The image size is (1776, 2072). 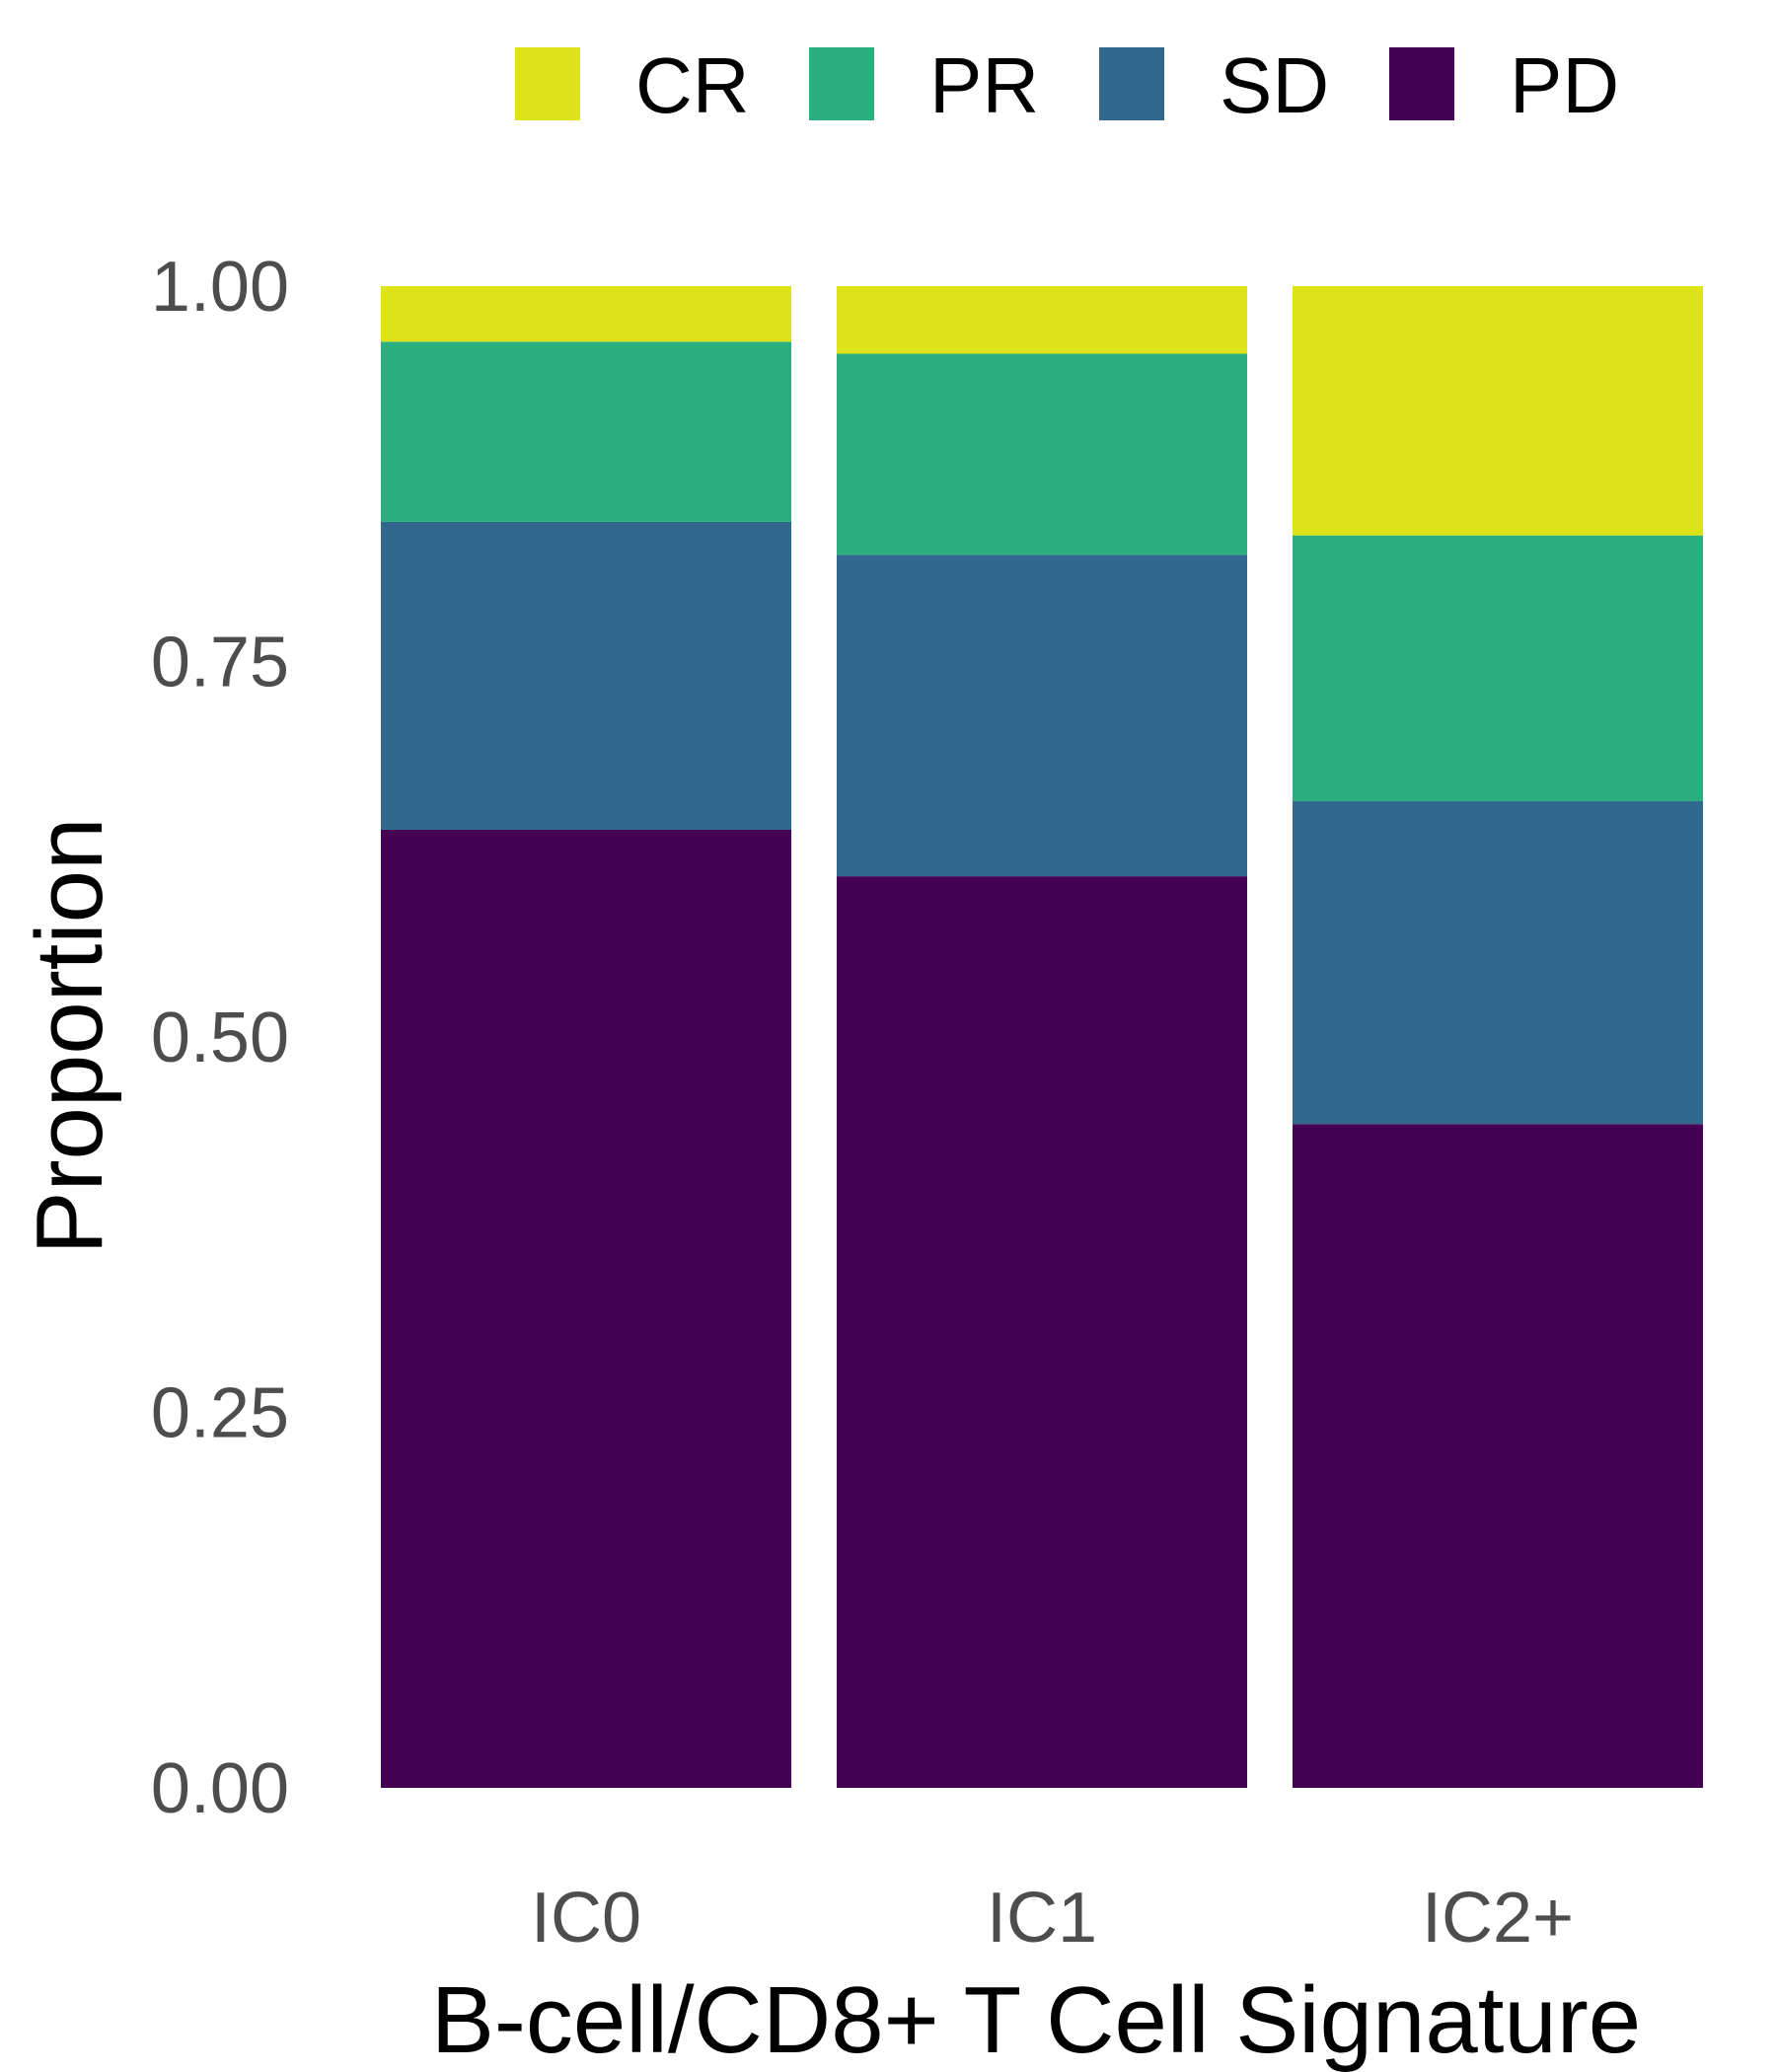 What do you see at coordinates (1042, 1332) in the screenshot?
I see `bar-ic1-pd` at bounding box center [1042, 1332].